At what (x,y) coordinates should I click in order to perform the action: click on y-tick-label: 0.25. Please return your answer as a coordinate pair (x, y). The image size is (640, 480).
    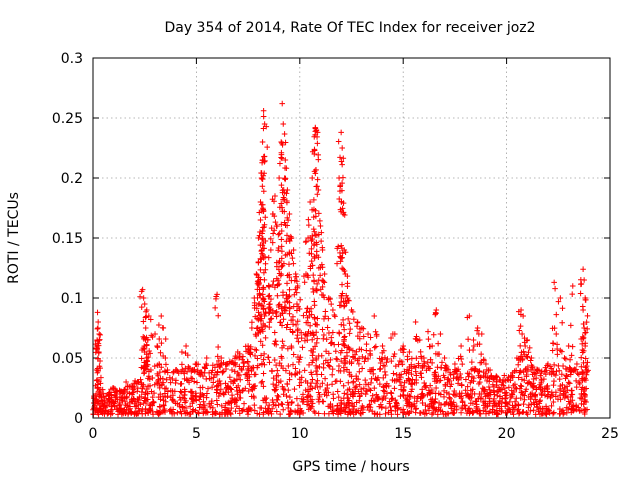
    Looking at the image, I should click on (67, 119).